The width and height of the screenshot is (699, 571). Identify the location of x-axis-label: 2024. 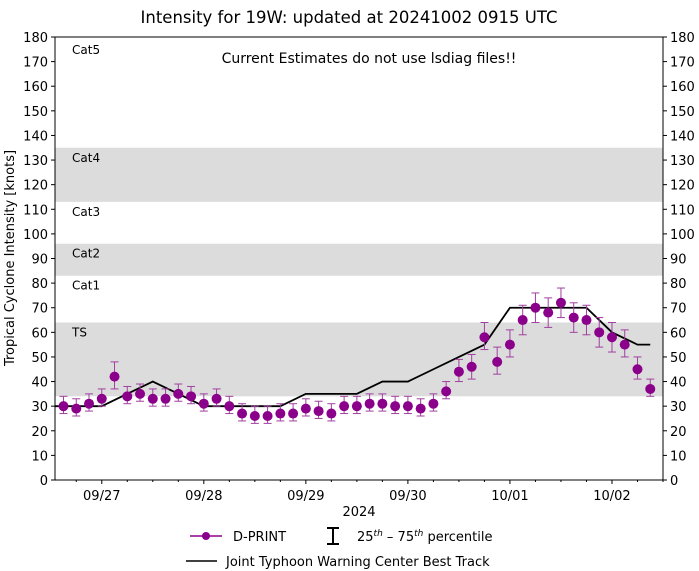
(358, 512).